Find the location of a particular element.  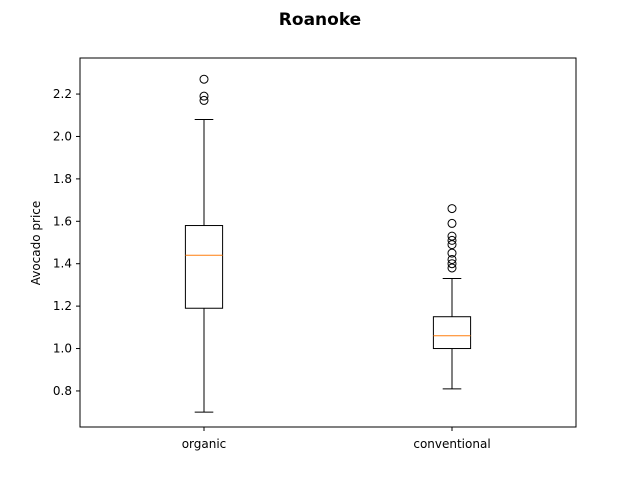

y-axis-label: Avocado price is located at coordinates (36, 243).